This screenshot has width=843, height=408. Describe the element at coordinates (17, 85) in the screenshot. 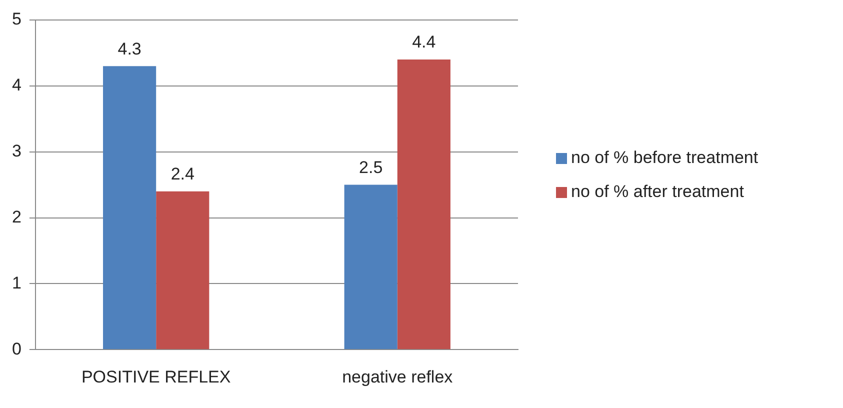

I see `y-tick-label: 4` at that location.